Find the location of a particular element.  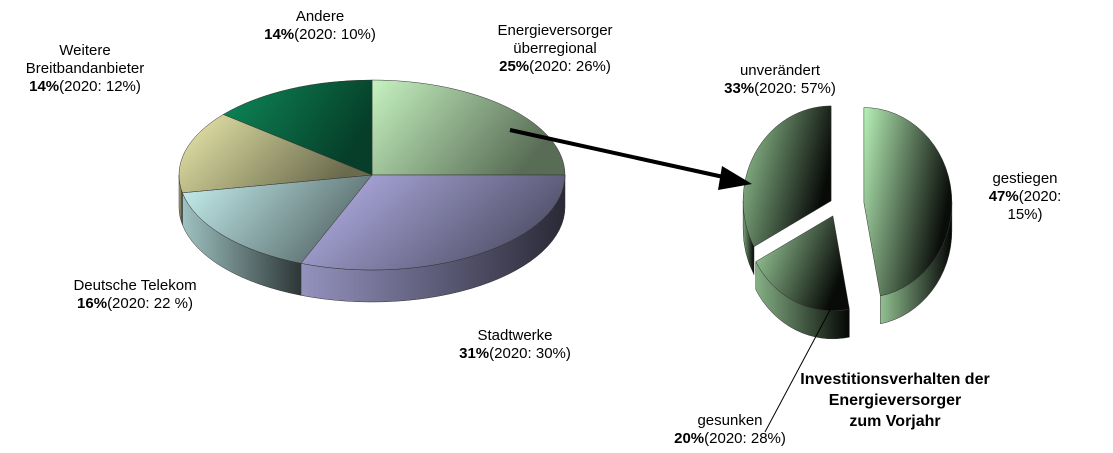

slice-label: Deutsche Telekom 16%(2020: 22 %) is located at coordinates (134, 295).